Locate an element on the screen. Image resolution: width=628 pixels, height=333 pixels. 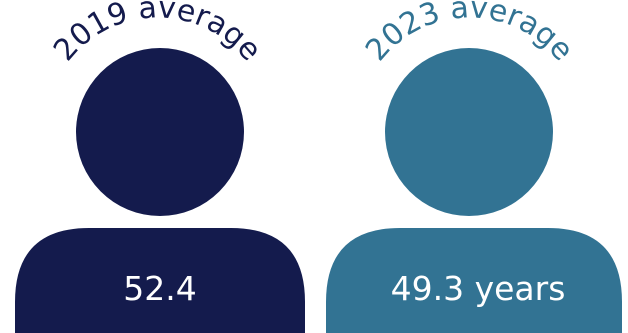
figure-2019-head is located at coordinates (160, 132).